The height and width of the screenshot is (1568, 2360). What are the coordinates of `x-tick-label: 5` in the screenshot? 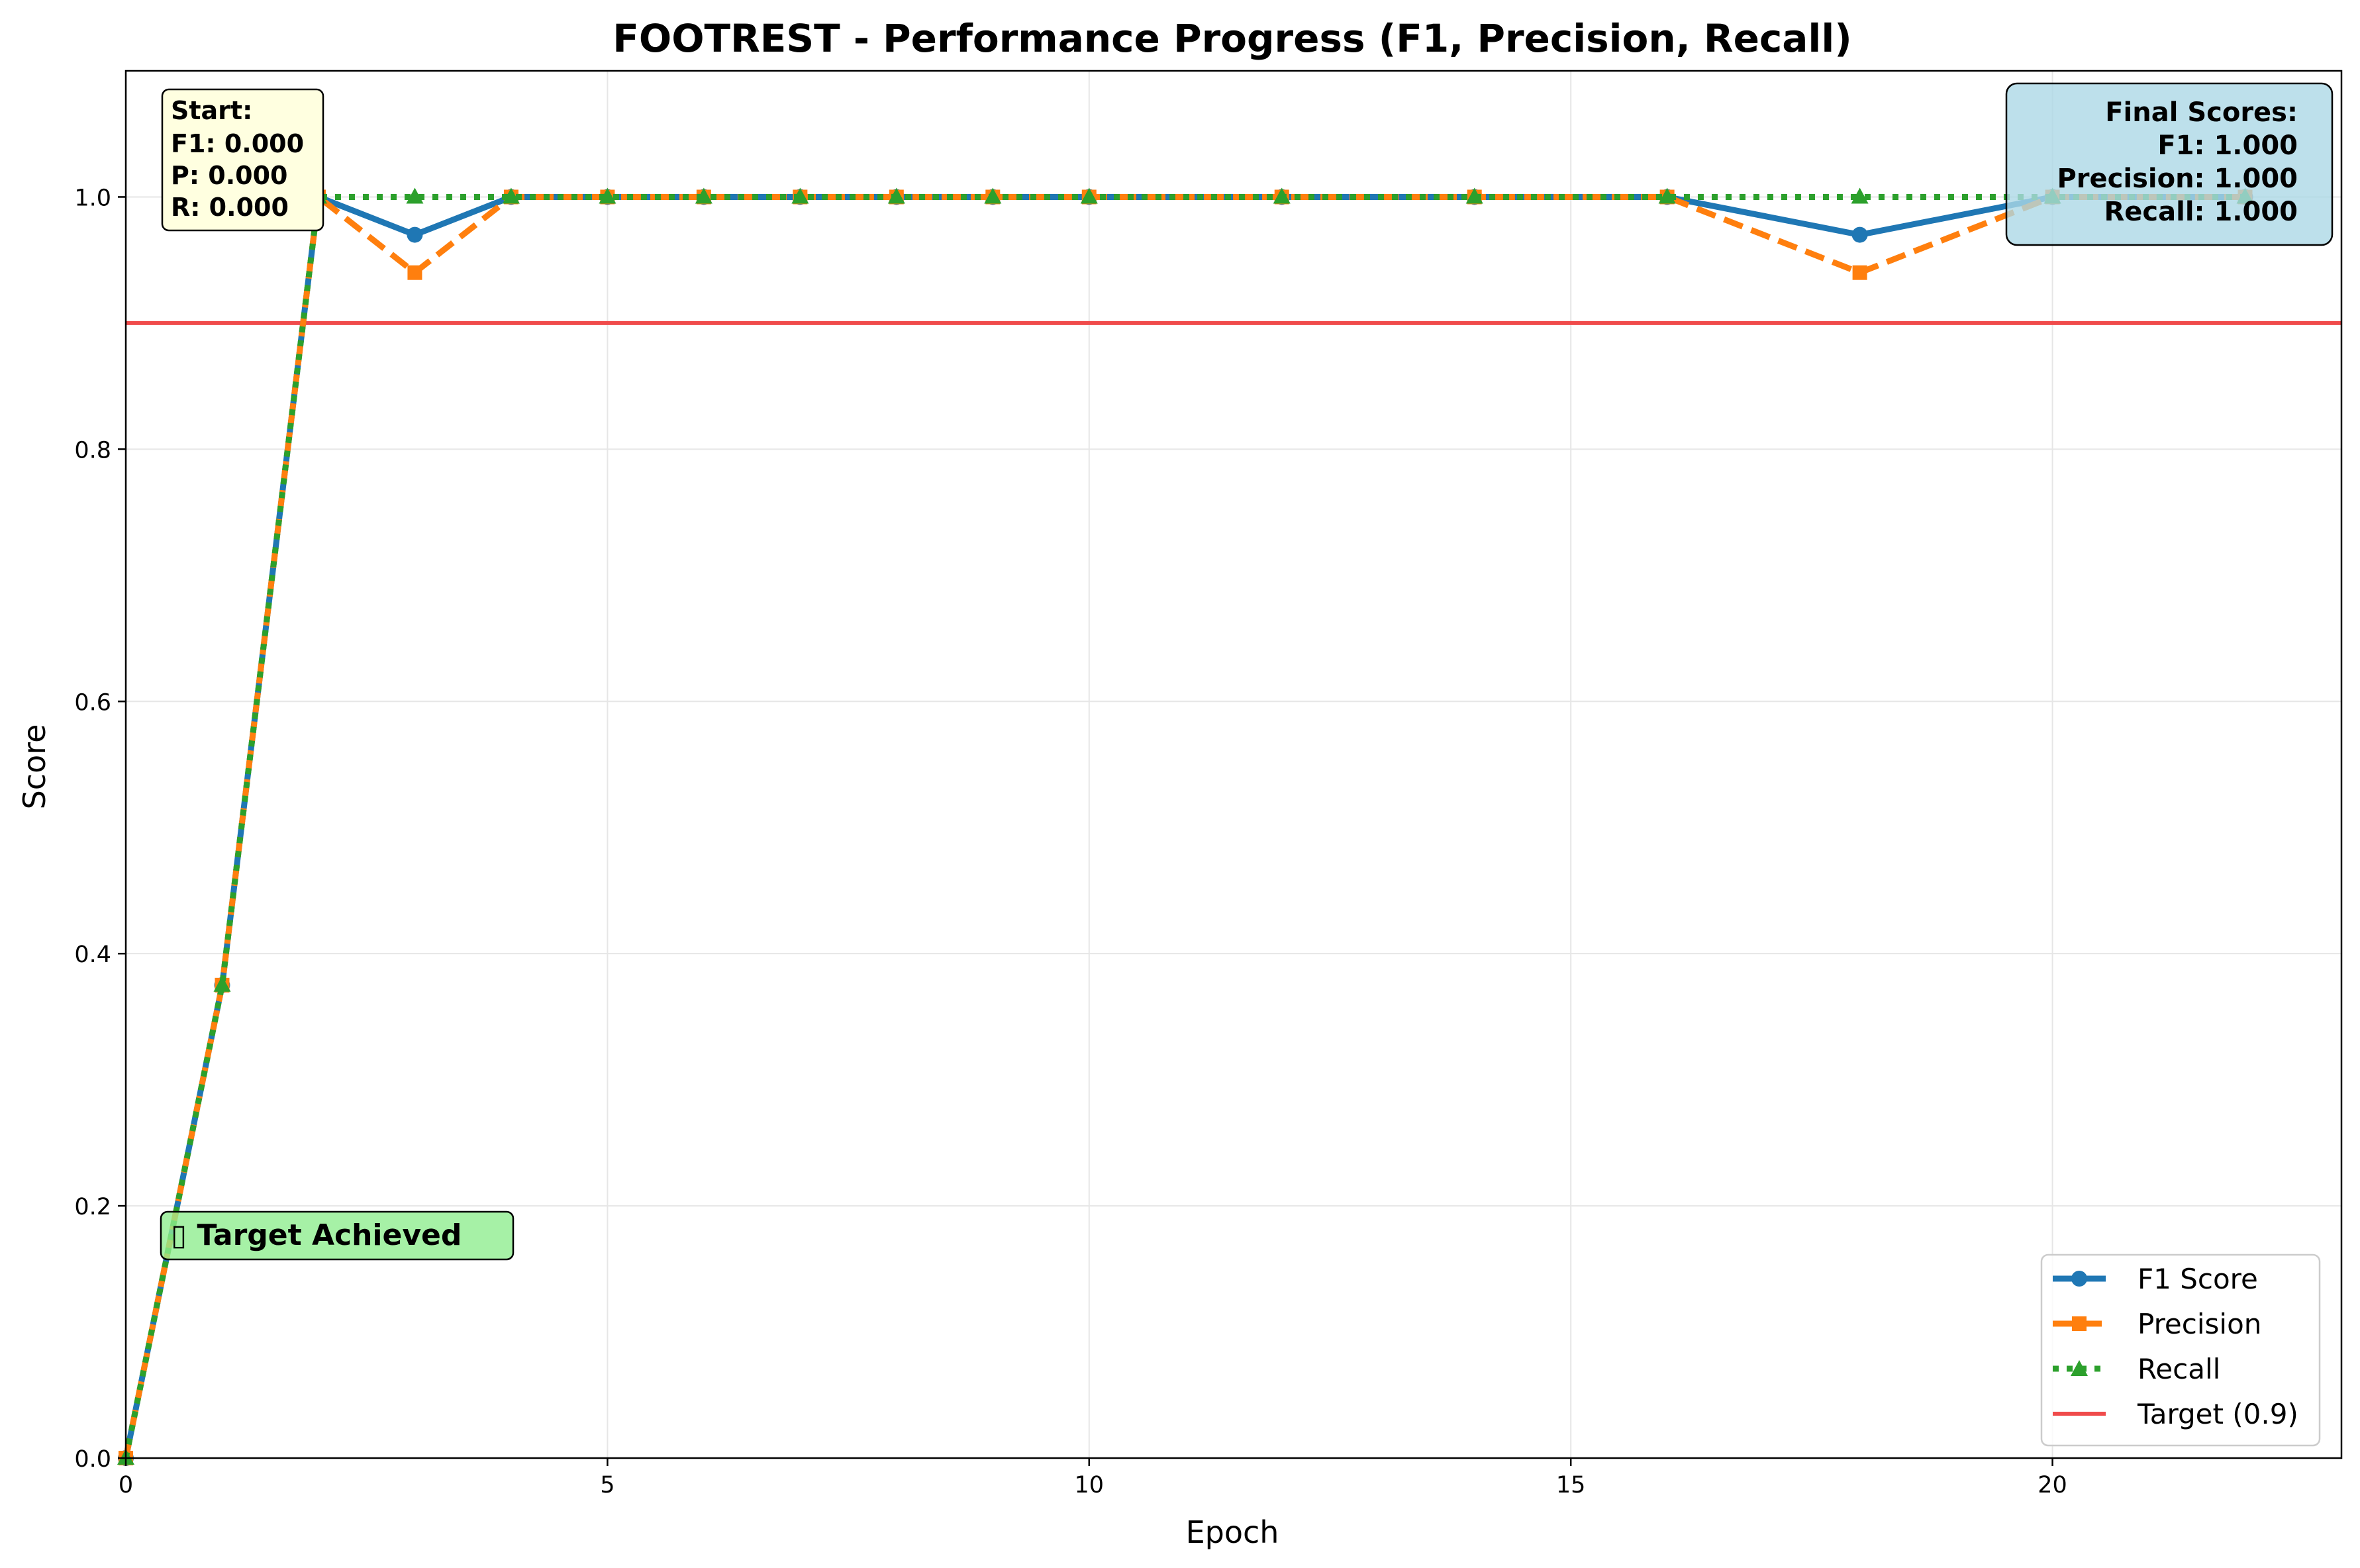 It's located at (607, 1485).